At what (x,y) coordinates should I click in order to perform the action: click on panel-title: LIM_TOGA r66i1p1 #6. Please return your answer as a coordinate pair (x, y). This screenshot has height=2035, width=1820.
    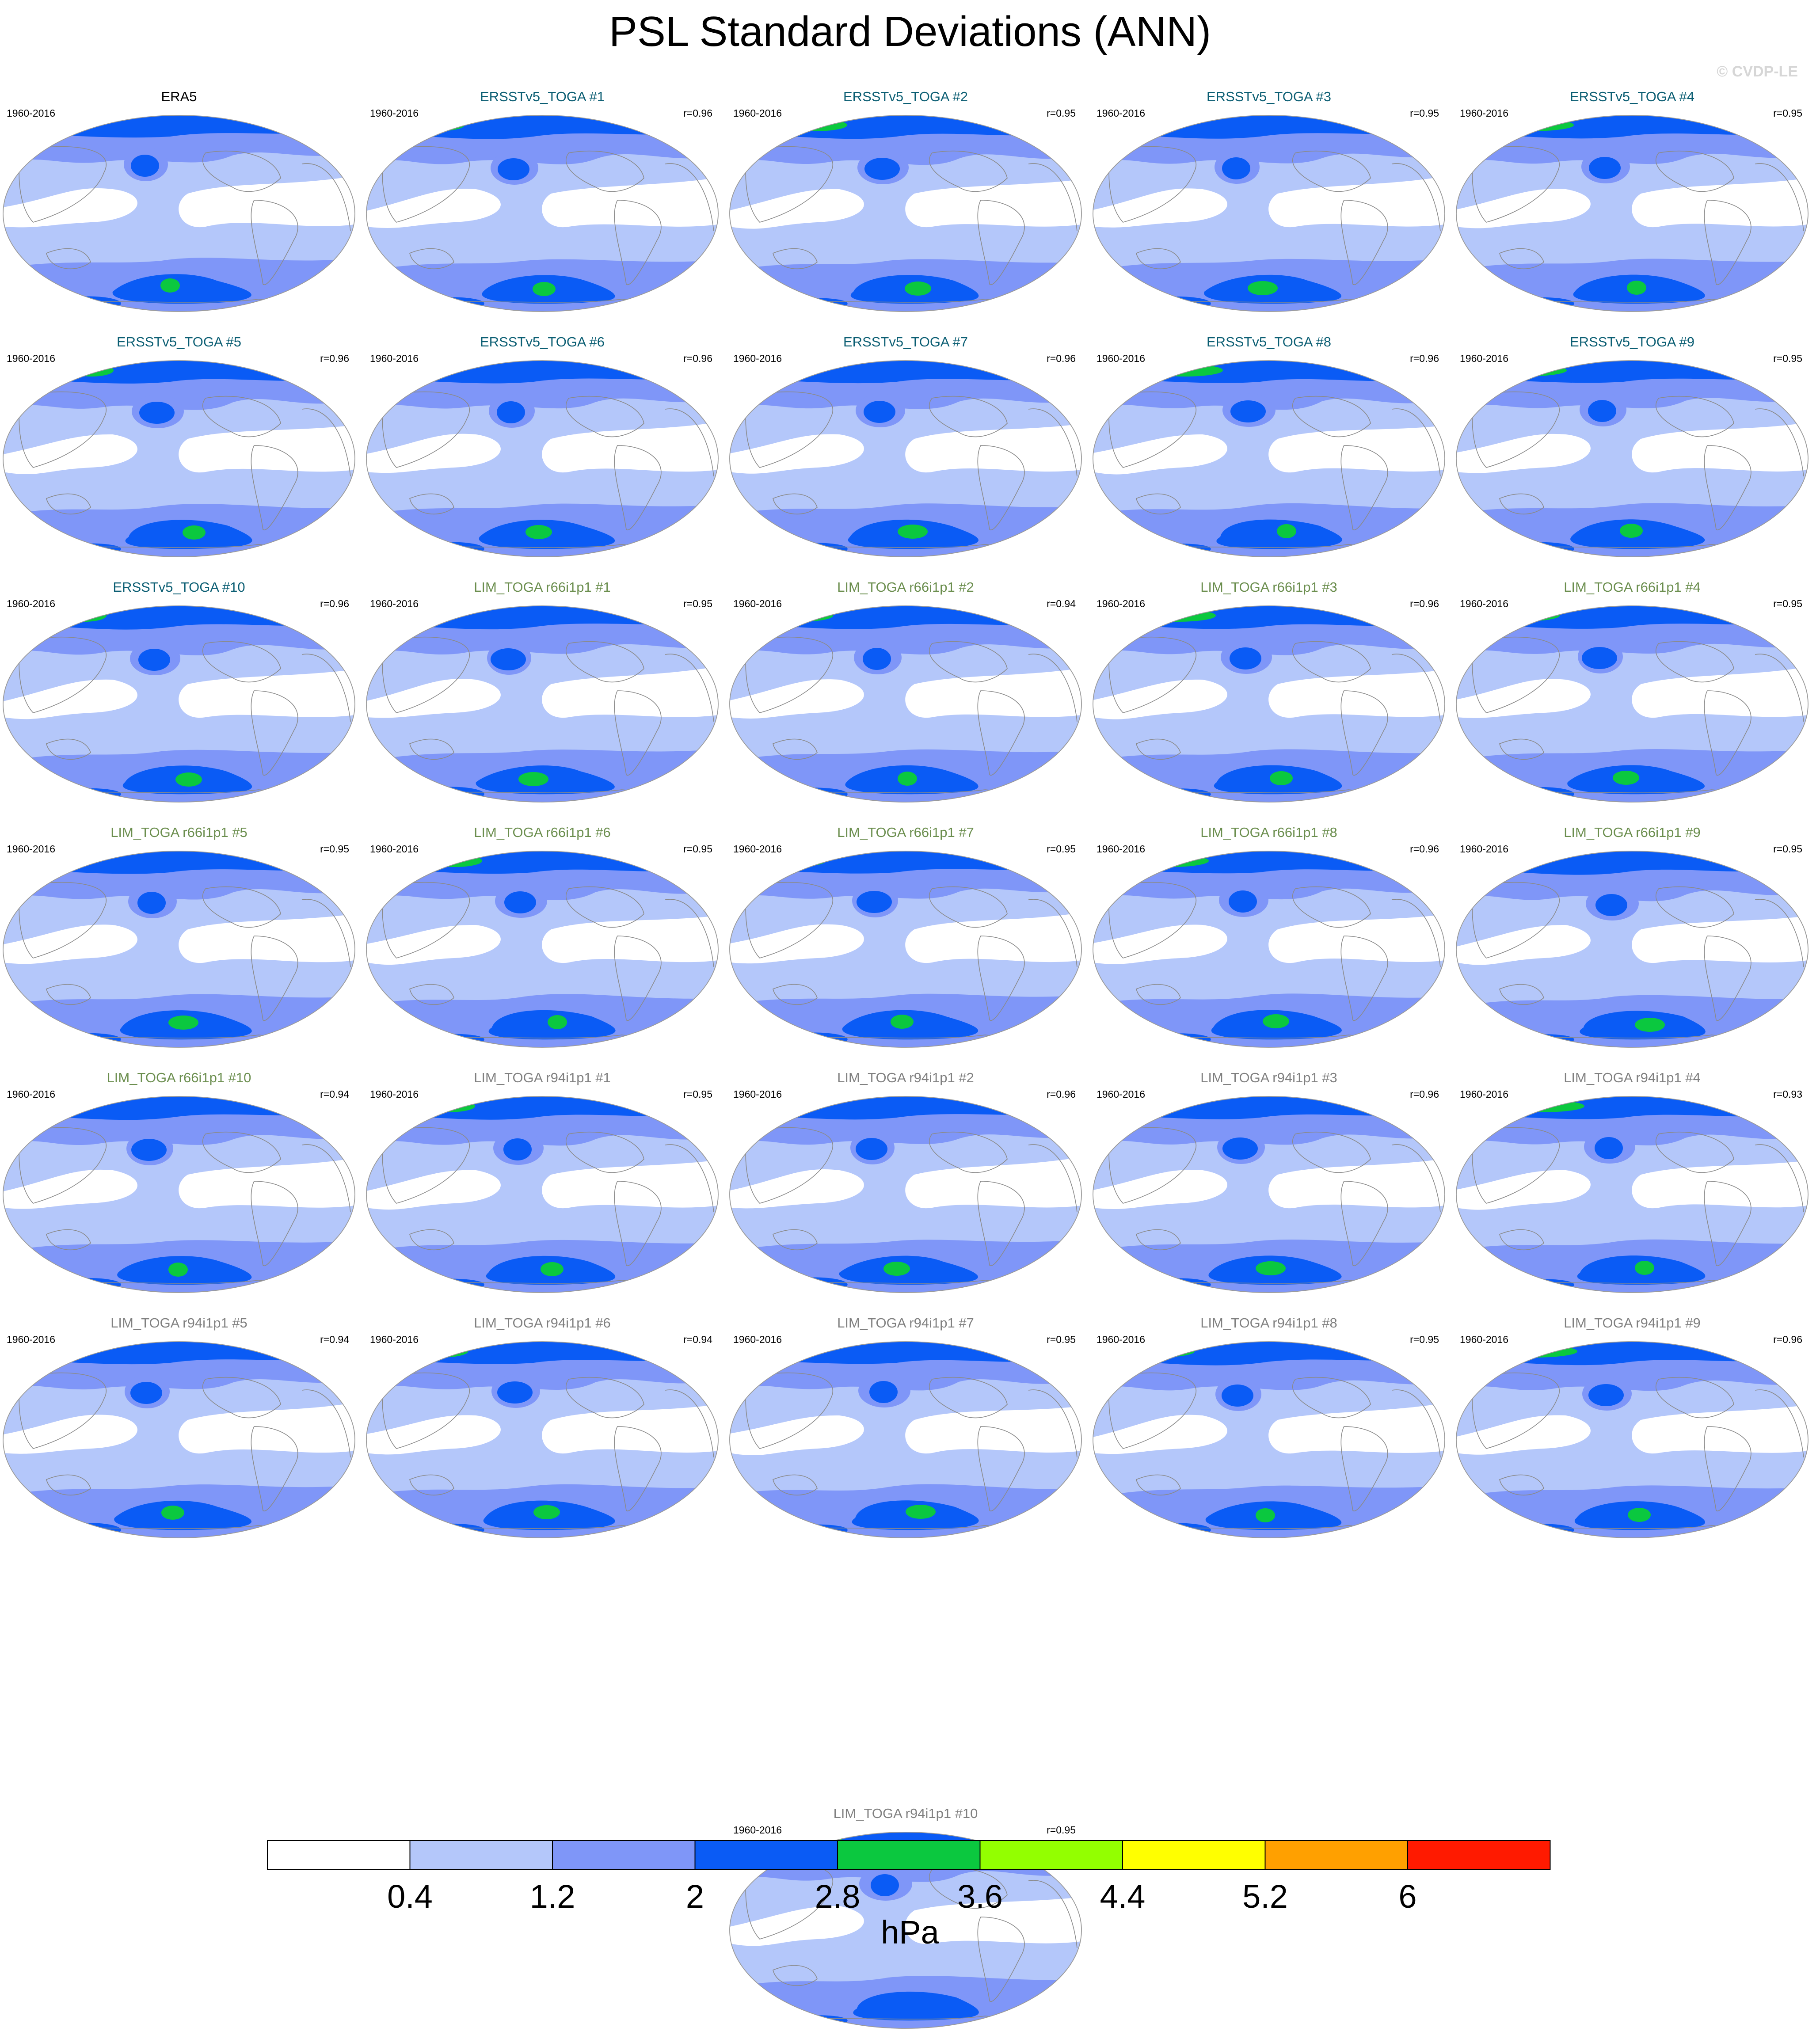
    Looking at the image, I should click on (542, 832).